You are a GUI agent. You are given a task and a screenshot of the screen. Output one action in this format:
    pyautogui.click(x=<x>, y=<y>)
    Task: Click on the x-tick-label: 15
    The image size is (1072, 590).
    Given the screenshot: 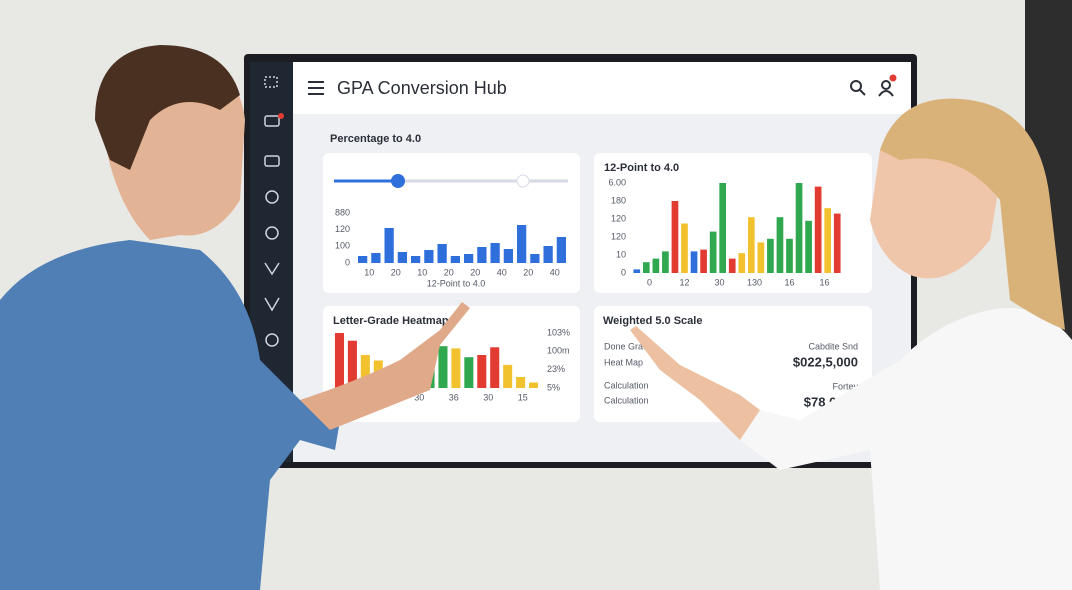 What is the action you would take?
    pyautogui.click(x=523, y=397)
    